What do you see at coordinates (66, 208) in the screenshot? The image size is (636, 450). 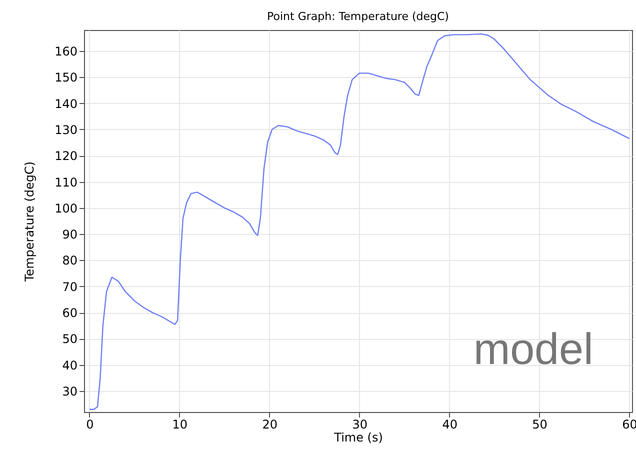 I see `y-tick-label: 100` at bounding box center [66, 208].